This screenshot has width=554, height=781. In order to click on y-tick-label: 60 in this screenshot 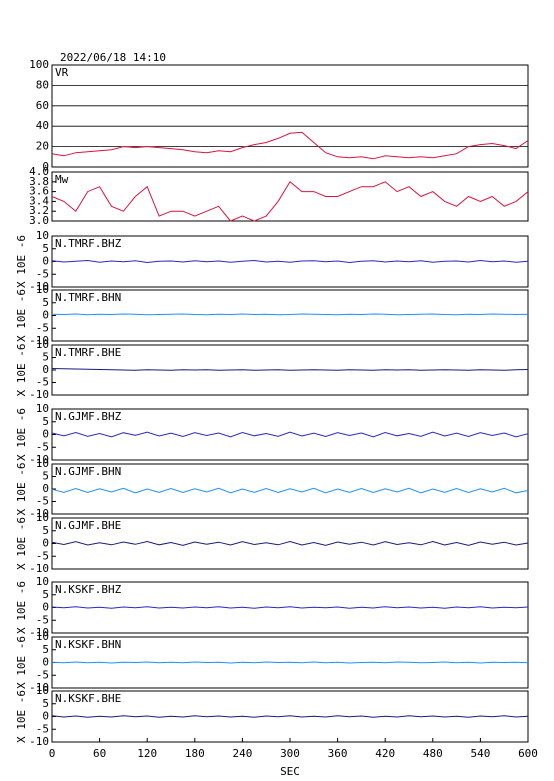, I will do `click(42, 105)`.